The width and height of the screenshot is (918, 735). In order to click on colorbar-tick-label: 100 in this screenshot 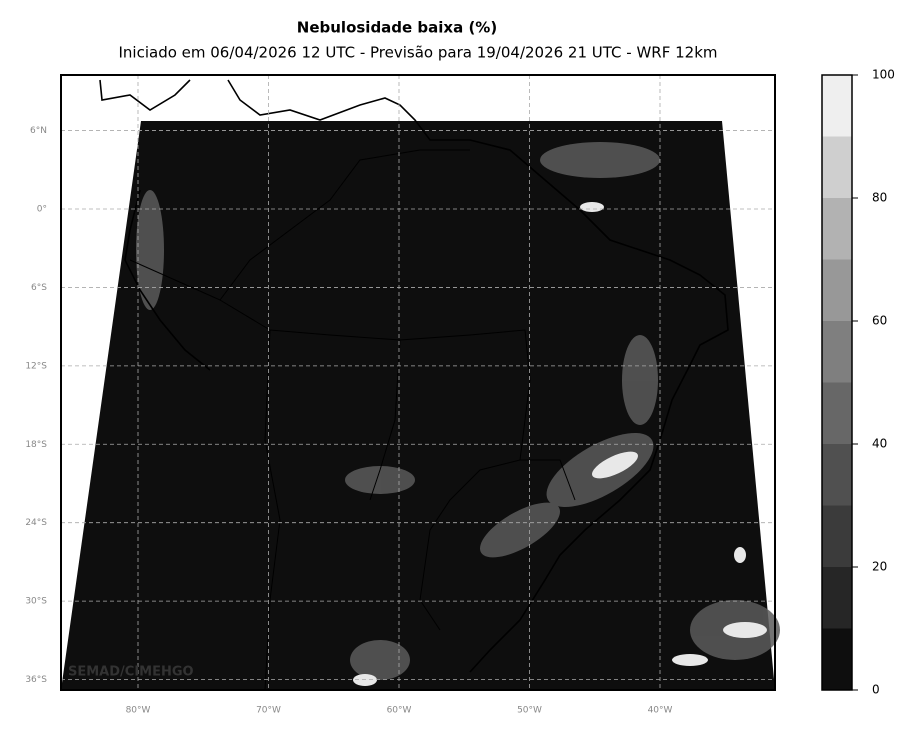, I will do `click(883, 75)`.